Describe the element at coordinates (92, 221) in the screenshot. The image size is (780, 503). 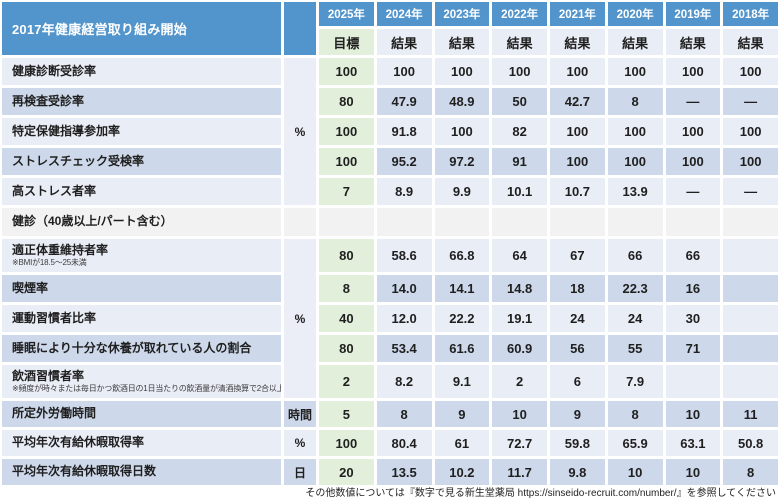
I see `row-label-text: 健診（40歳以上/パート含む）` at that location.